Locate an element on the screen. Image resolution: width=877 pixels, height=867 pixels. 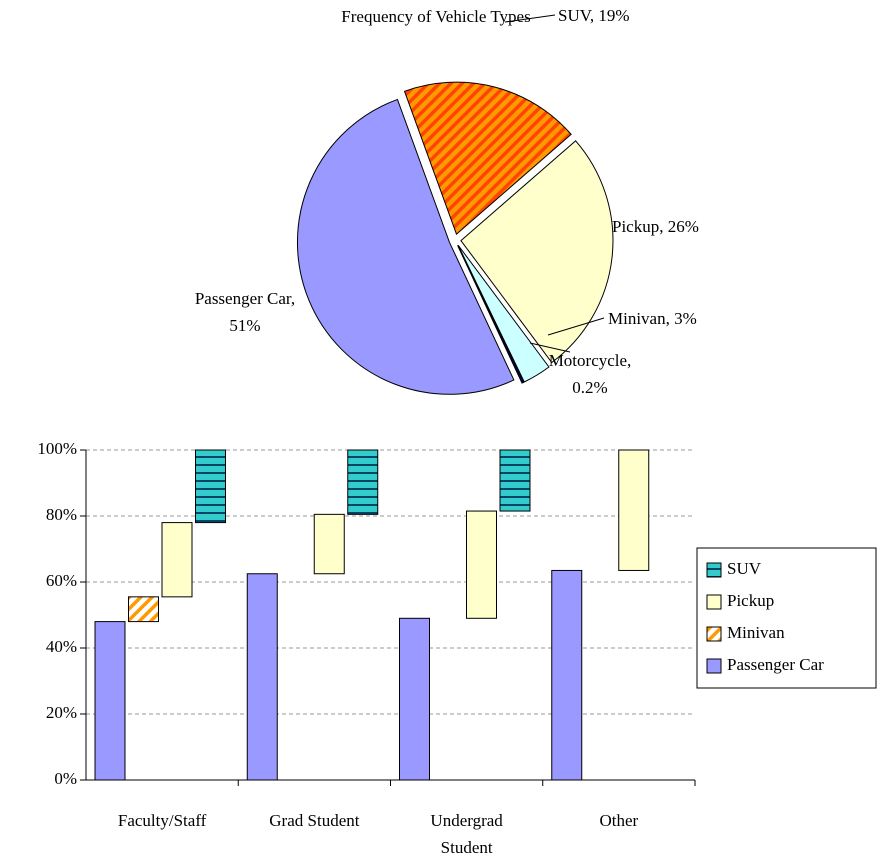
legend-label: Passenger Car is located at coordinates (775, 664).